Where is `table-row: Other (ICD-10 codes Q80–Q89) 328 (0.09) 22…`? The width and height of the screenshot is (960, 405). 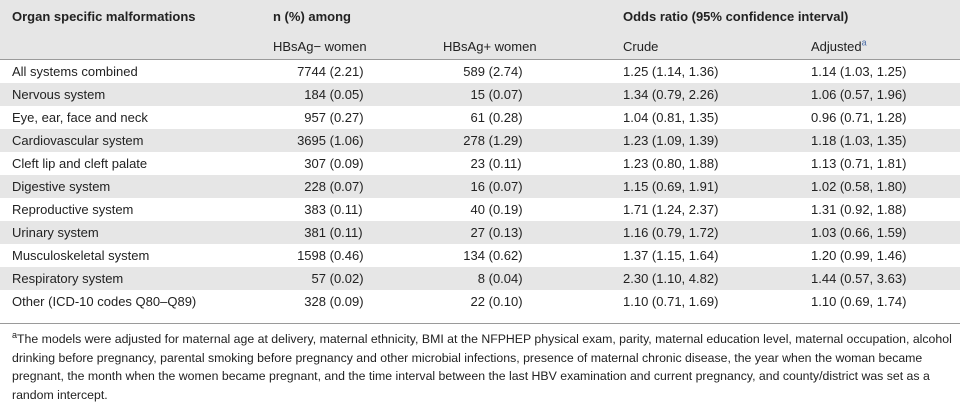
table-row: Other (ICD-10 codes Q80–Q89) 328 (0.09) 22… is located at coordinates (480, 301).